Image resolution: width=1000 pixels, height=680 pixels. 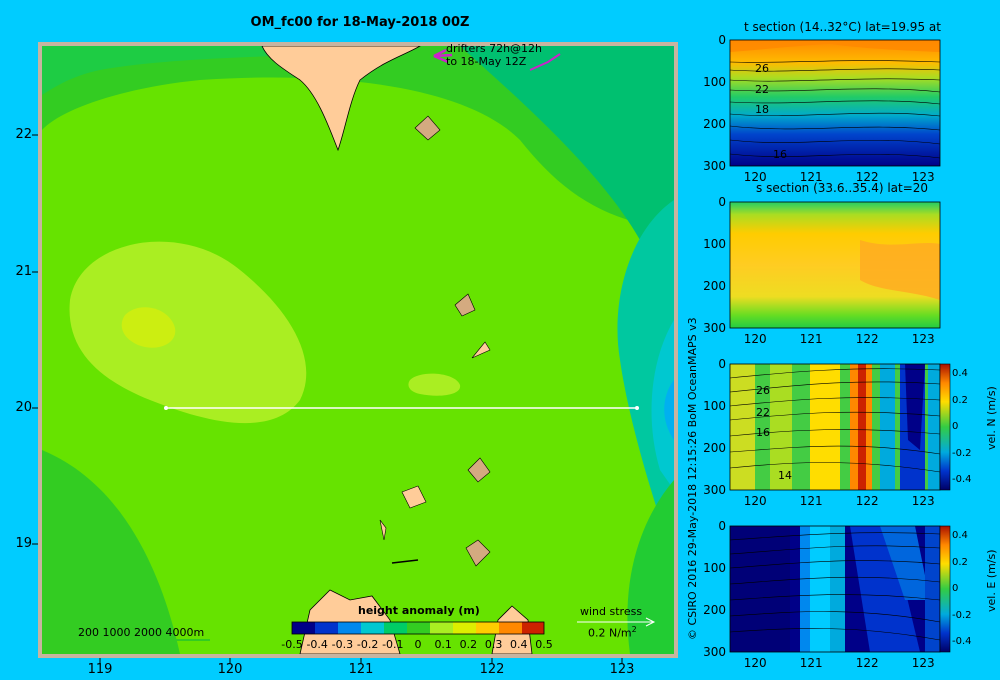 What do you see at coordinates (418, 628) in the screenshot?
I see `height-colorbar` at bounding box center [418, 628].